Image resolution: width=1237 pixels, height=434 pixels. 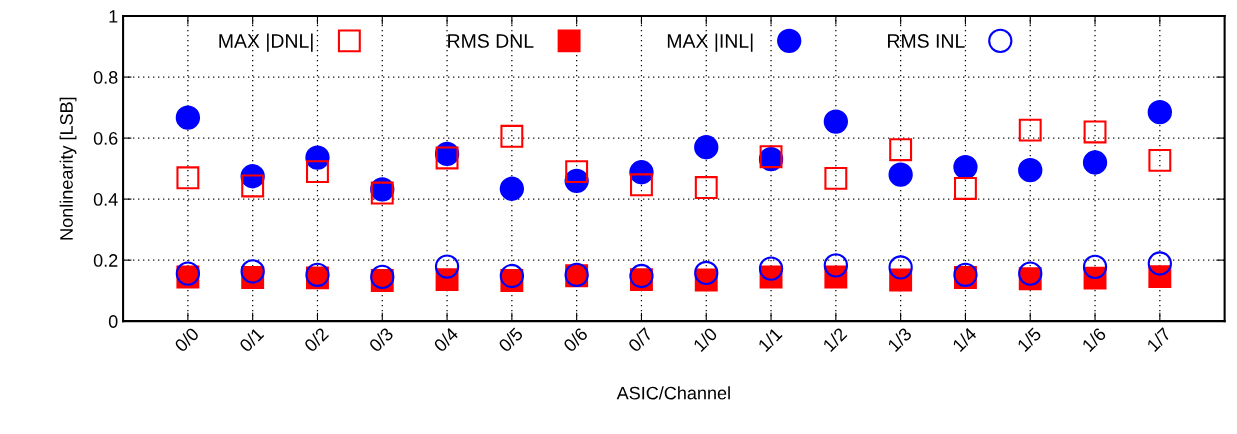 What do you see at coordinates (445, 339) in the screenshot?
I see `x-tick-label: 0/4` at bounding box center [445, 339].